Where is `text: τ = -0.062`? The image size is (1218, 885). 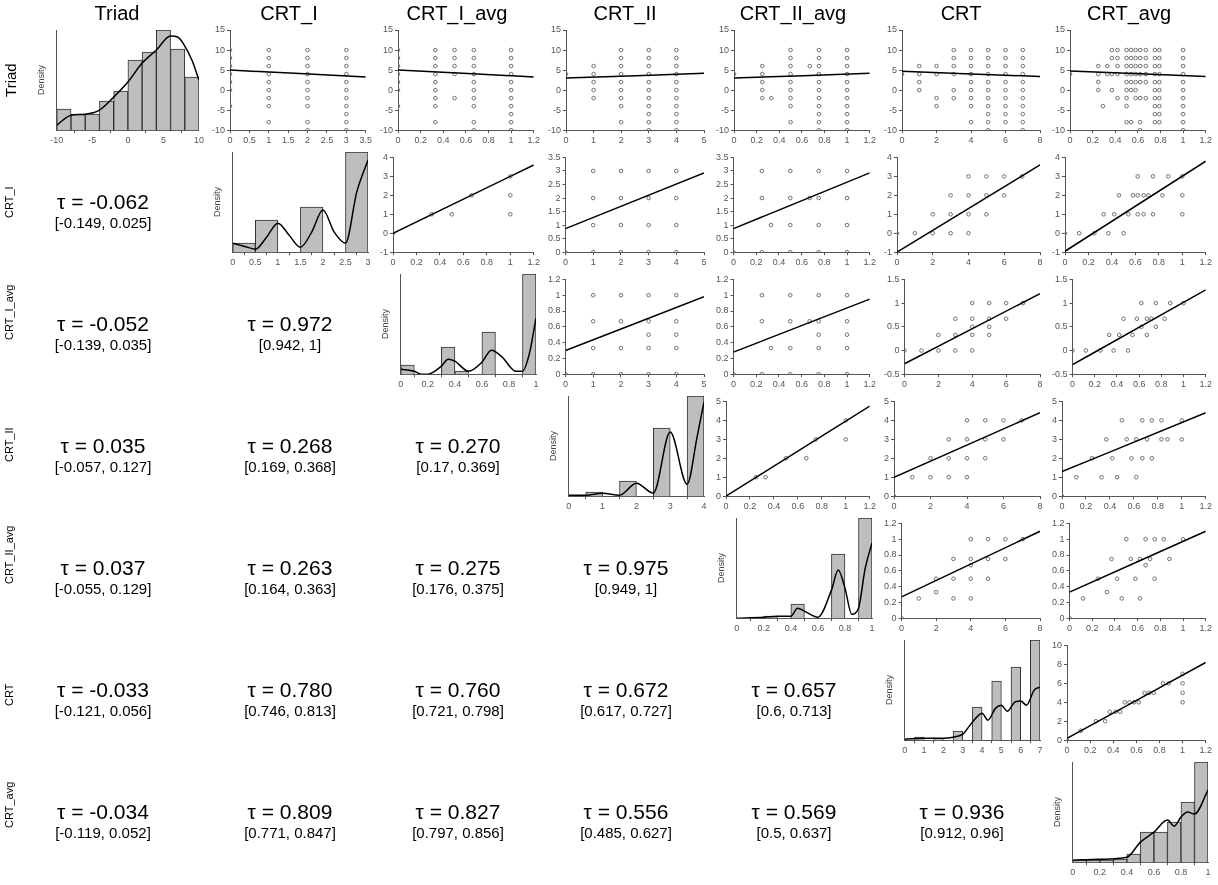 text: τ = -0.062 is located at coordinates (103, 202).